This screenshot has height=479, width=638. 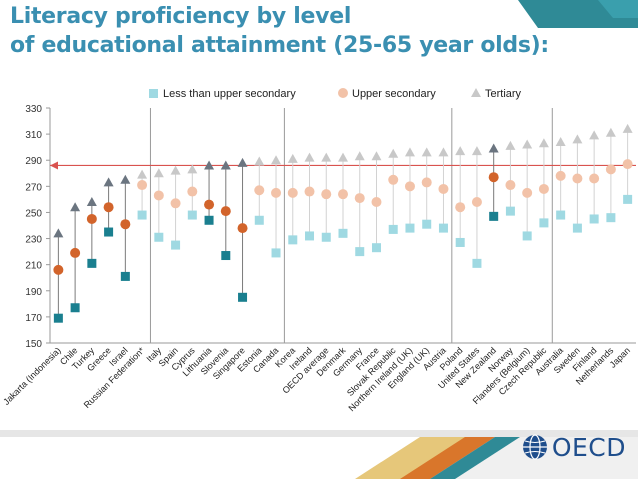 What do you see at coordinates (33, 135) in the screenshot?
I see `y-tick-label: 310` at bounding box center [33, 135].